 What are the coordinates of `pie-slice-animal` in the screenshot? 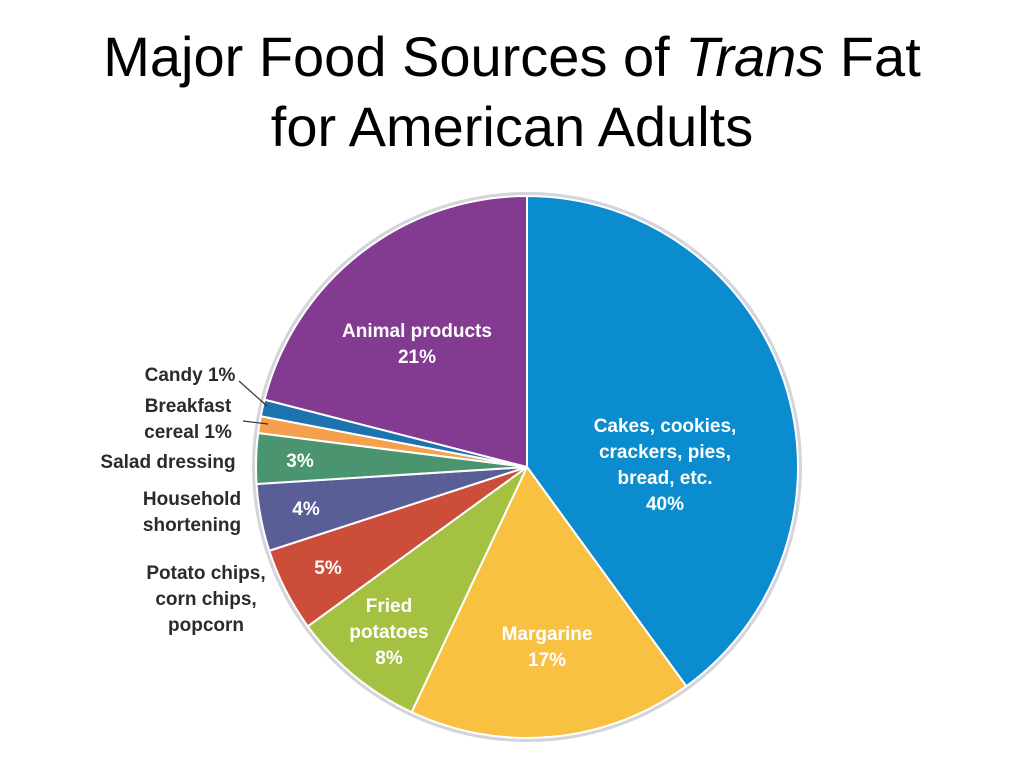 It's located at (395, 331).